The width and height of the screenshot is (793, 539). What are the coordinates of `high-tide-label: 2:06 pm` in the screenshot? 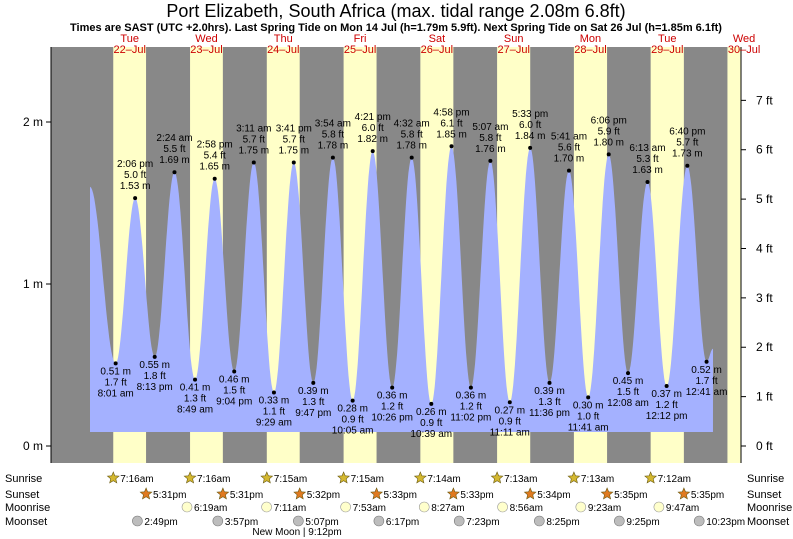 It's located at (135, 164).